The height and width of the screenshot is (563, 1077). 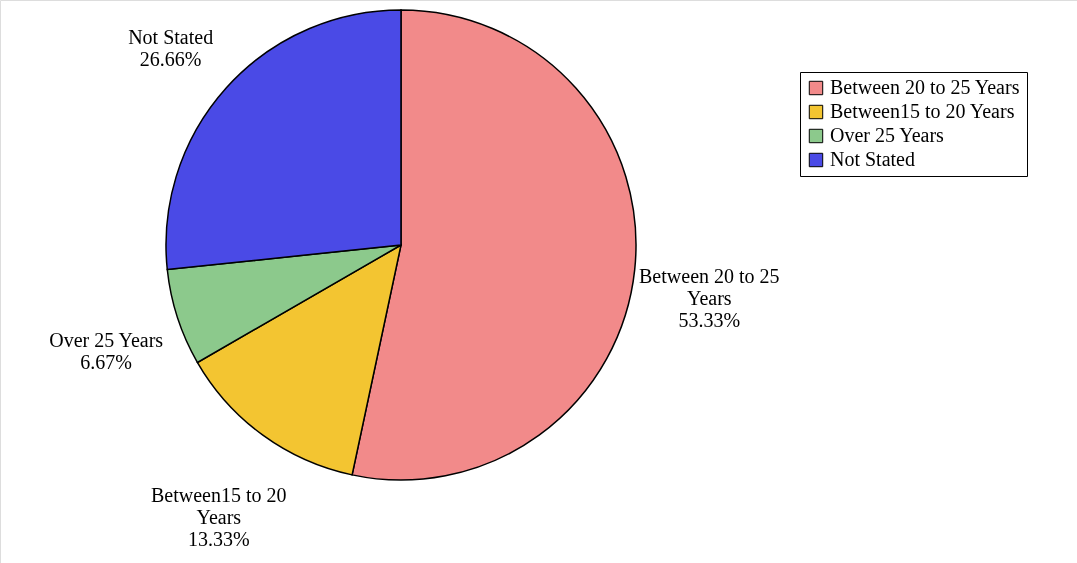 What do you see at coordinates (219, 505) in the screenshot?
I see `slice-label: Between15 to 20 Years` at bounding box center [219, 505].